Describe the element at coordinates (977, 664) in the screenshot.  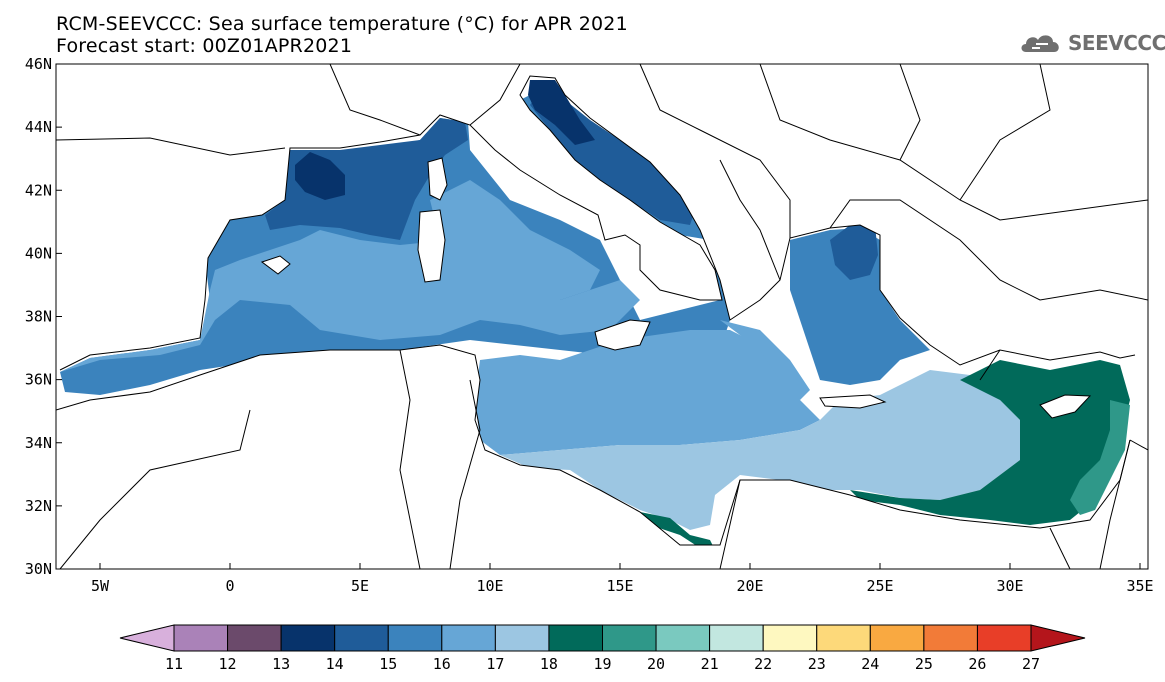
I see `colorbar-label: 26` at that location.